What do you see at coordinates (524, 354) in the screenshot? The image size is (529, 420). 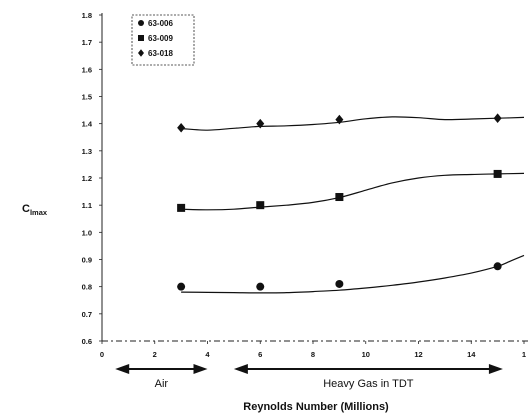 I see `x-tick-label: 1` at bounding box center [524, 354].